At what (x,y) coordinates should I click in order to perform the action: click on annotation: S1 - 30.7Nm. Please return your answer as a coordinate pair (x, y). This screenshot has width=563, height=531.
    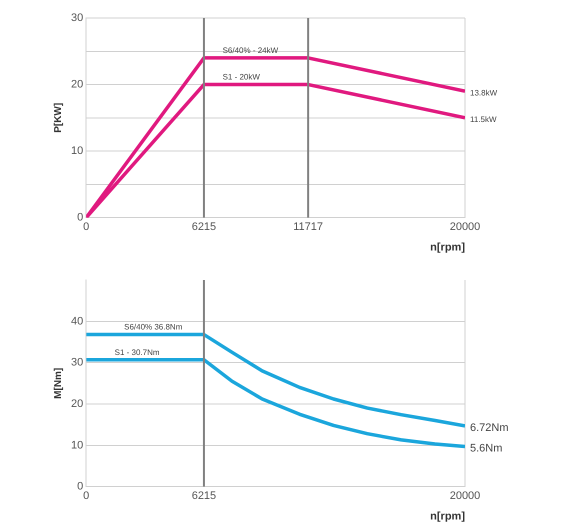
    Looking at the image, I should click on (137, 352).